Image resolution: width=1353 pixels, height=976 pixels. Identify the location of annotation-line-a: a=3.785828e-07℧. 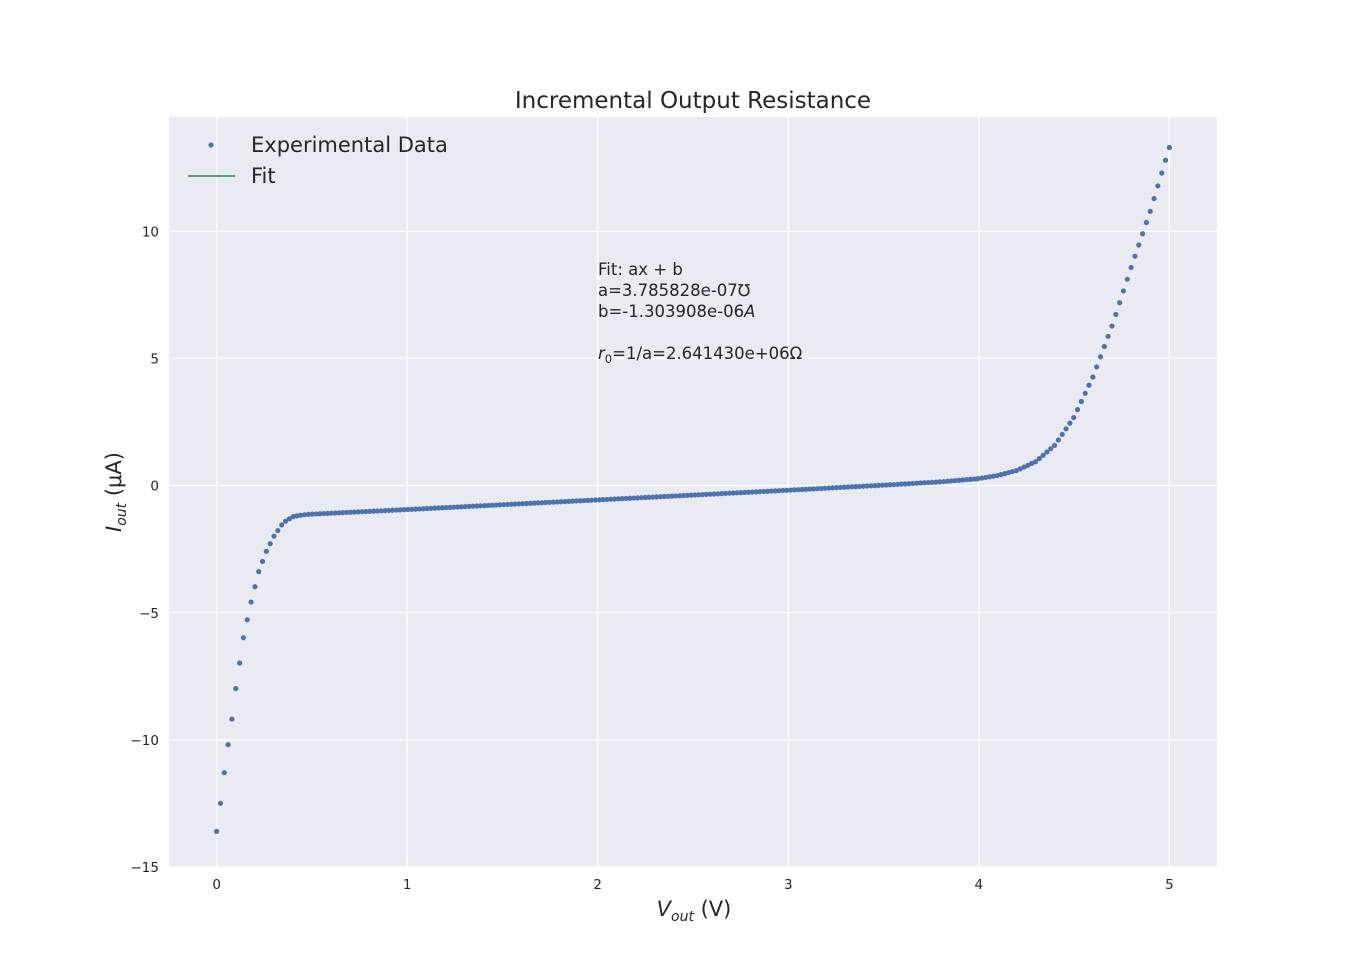
(674, 290).